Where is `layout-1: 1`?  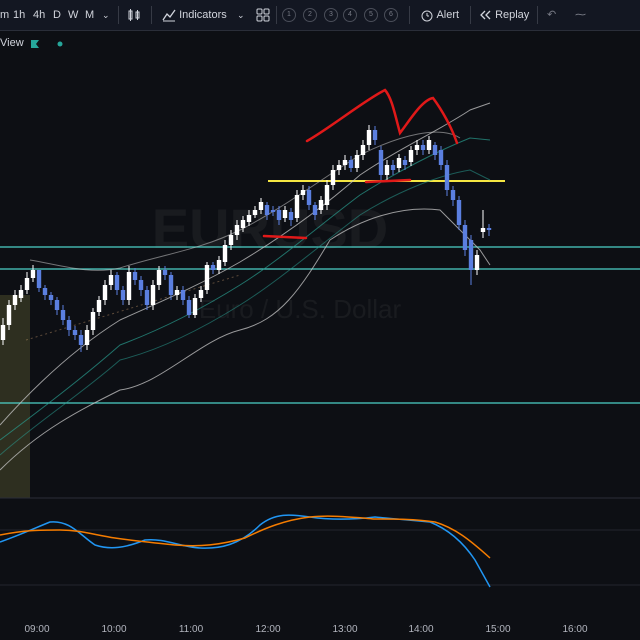
layout-1: 1 is located at coordinates (289, 15).